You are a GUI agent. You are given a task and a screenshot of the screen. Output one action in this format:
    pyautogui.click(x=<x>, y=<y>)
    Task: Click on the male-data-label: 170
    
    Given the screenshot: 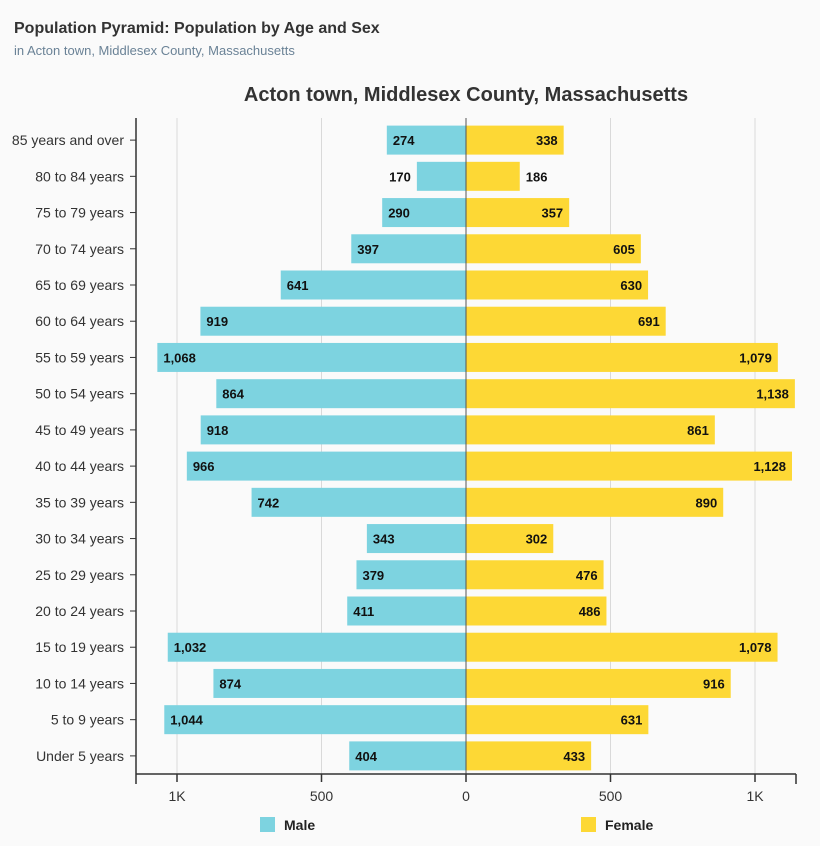 What is the action you would take?
    pyautogui.click(x=400, y=176)
    